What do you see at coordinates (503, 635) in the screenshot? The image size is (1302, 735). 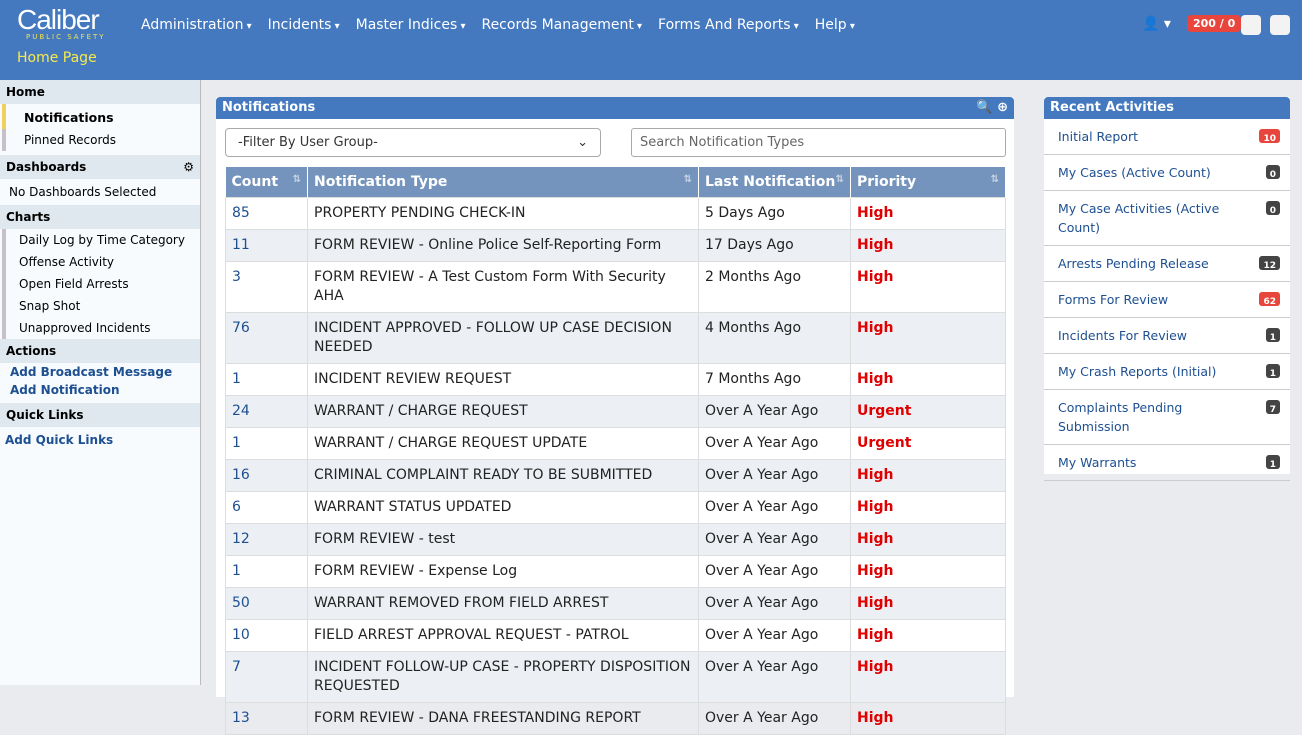 I see `type-cell: FIELD ARREST APPROVAL REQUEST - PATROL` at bounding box center [503, 635].